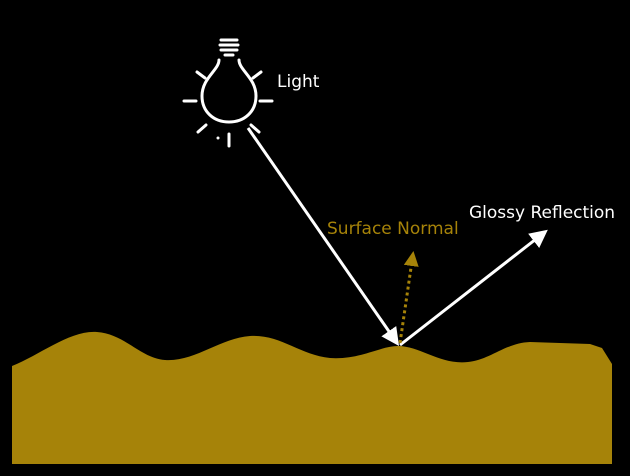  I want to click on glossy-reflection-label: Glossy Reflection, so click(542, 213).